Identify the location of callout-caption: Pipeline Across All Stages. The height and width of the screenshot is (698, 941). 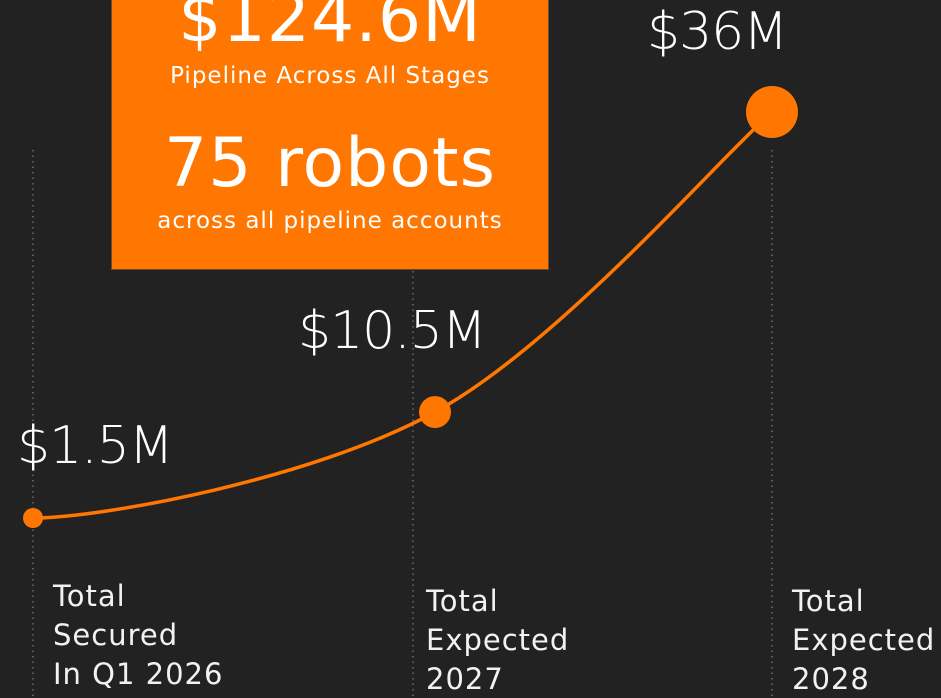
(330, 76).